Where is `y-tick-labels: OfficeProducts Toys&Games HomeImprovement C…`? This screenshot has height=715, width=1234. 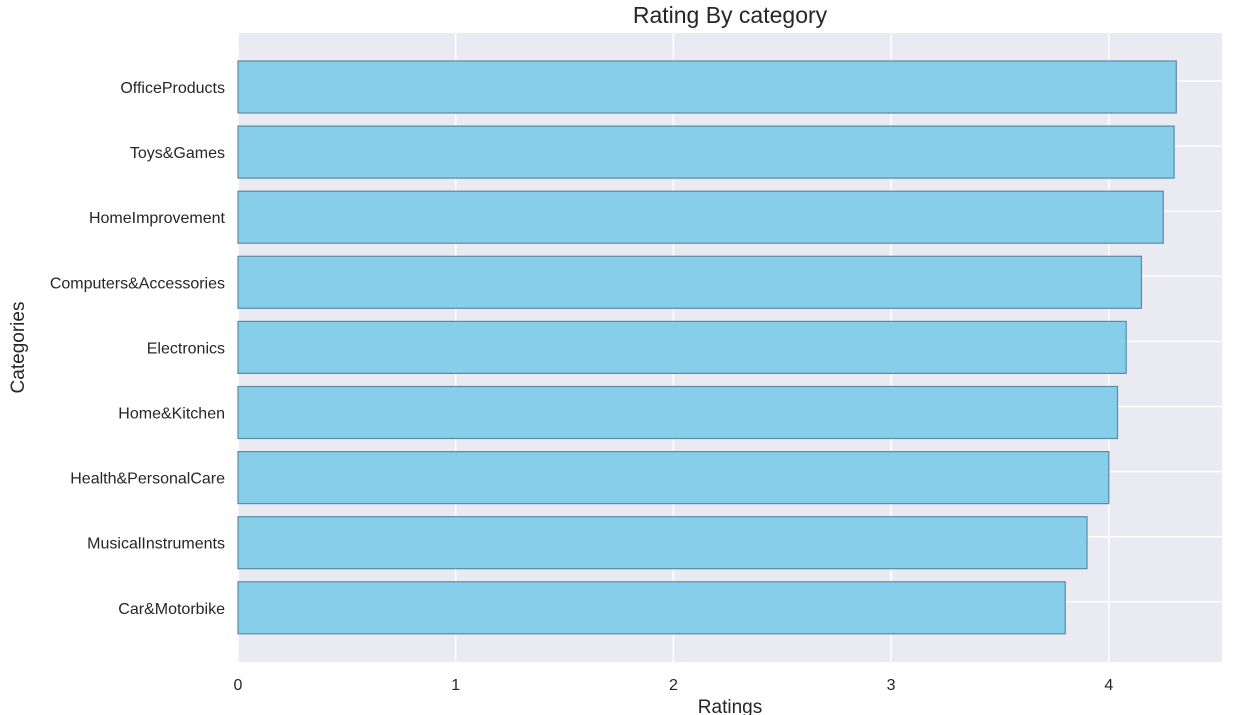 y-tick-labels: OfficeProducts Toys&Games HomeImprovement C… is located at coordinates (138, 349).